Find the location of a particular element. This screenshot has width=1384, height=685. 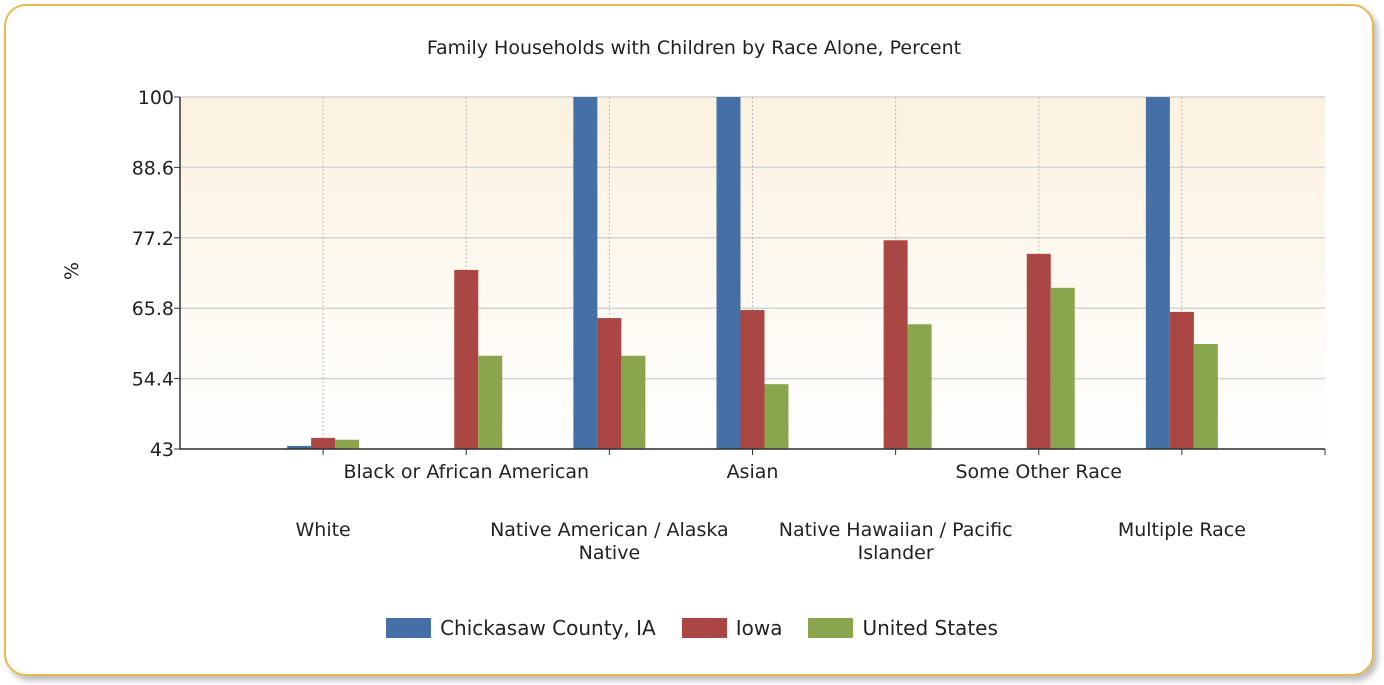

x-tick-label: Native Hawaiian / Pacific Islander is located at coordinates (895, 541).